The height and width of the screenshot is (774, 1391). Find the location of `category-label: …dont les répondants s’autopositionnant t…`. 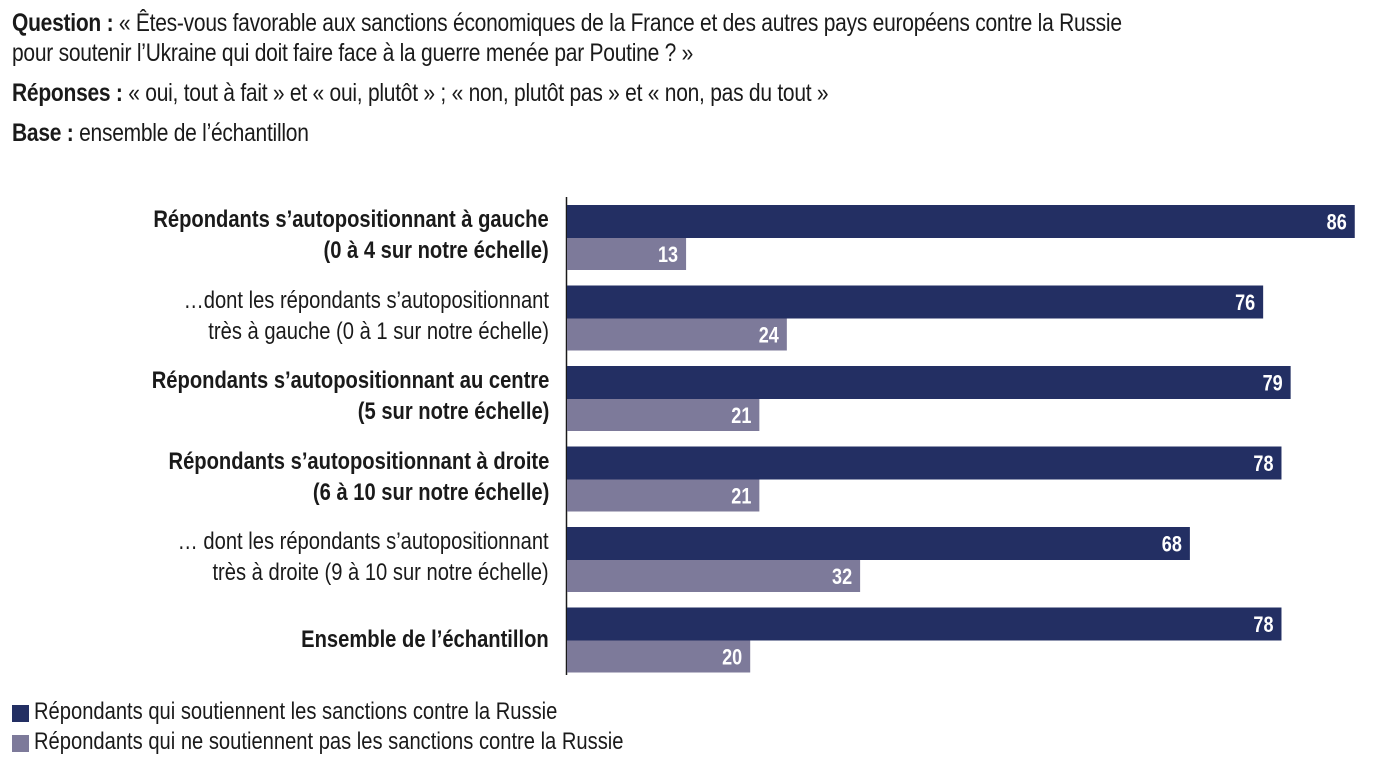

category-label: …dont les répondants s’autopositionnant t… is located at coordinates (366, 316).